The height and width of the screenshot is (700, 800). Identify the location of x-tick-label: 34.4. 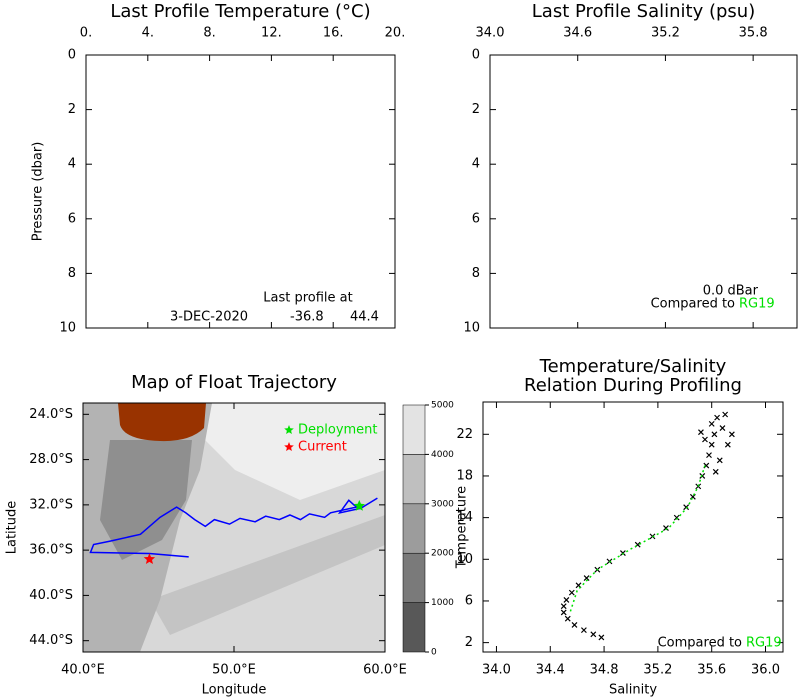
(550, 670).